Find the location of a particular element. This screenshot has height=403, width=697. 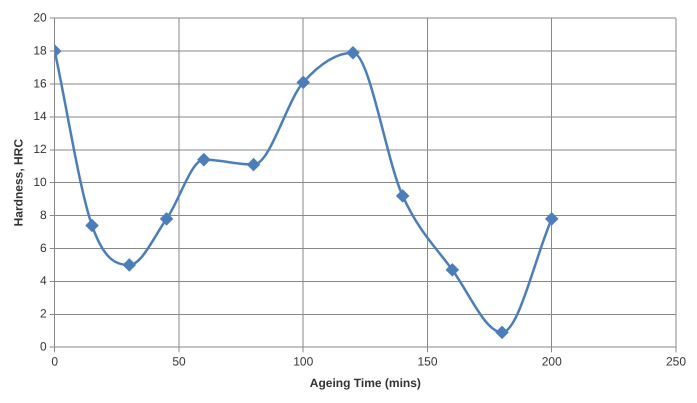

y-axis-title: Hardness, HRC is located at coordinates (19, 182).